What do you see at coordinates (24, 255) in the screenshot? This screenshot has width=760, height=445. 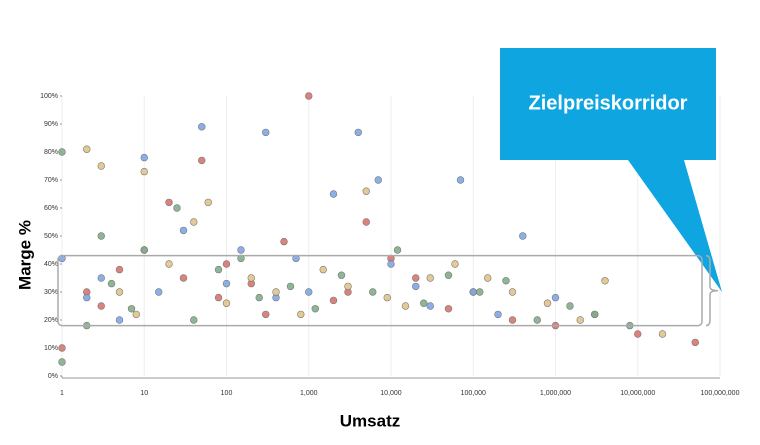 I see `y-axis-title: Marge %` at bounding box center [24, 255].